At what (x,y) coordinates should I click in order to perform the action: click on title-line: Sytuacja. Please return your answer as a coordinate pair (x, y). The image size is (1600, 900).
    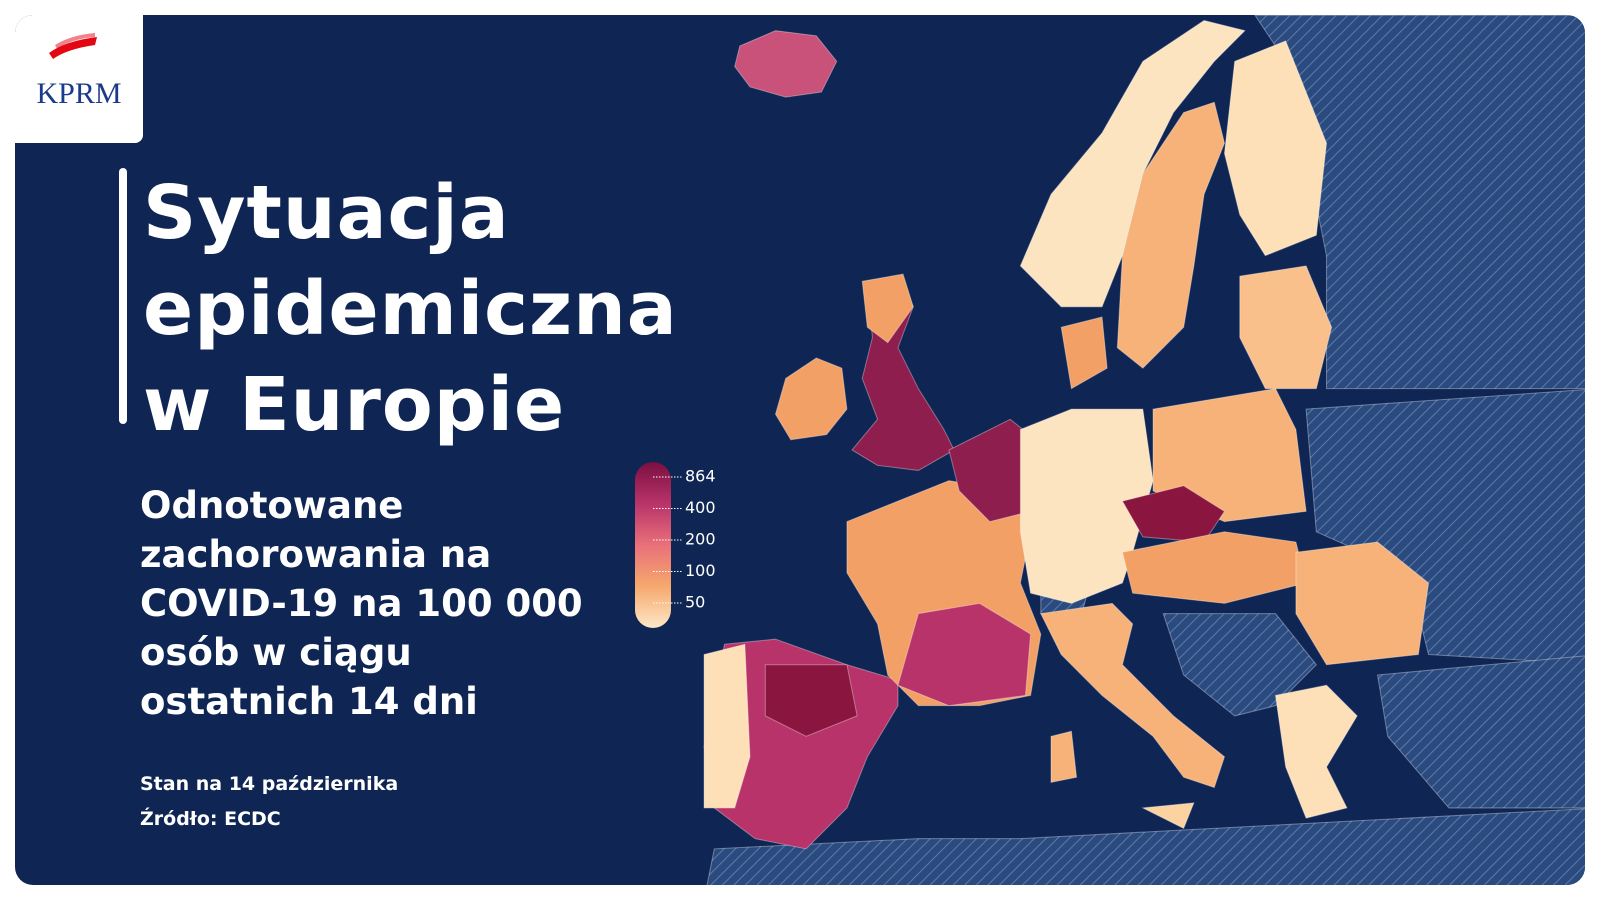
    Looking at the image, I should click on (326, 213).